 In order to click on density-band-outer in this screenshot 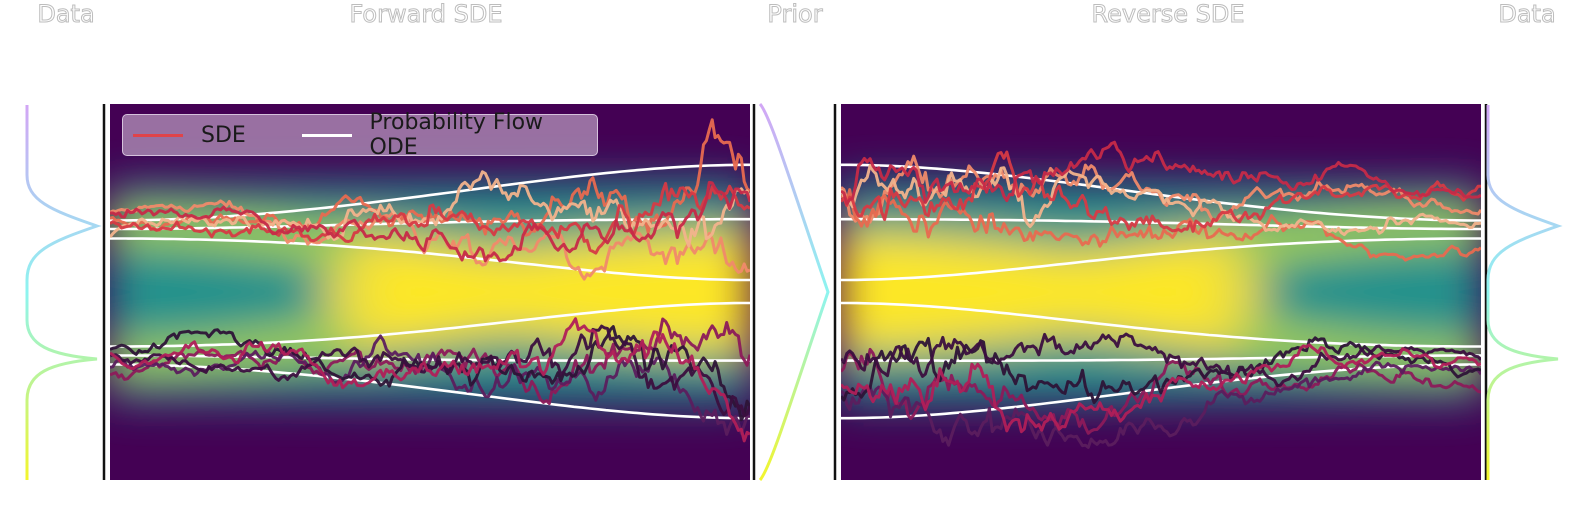, I will do `click(1307, 292)`.